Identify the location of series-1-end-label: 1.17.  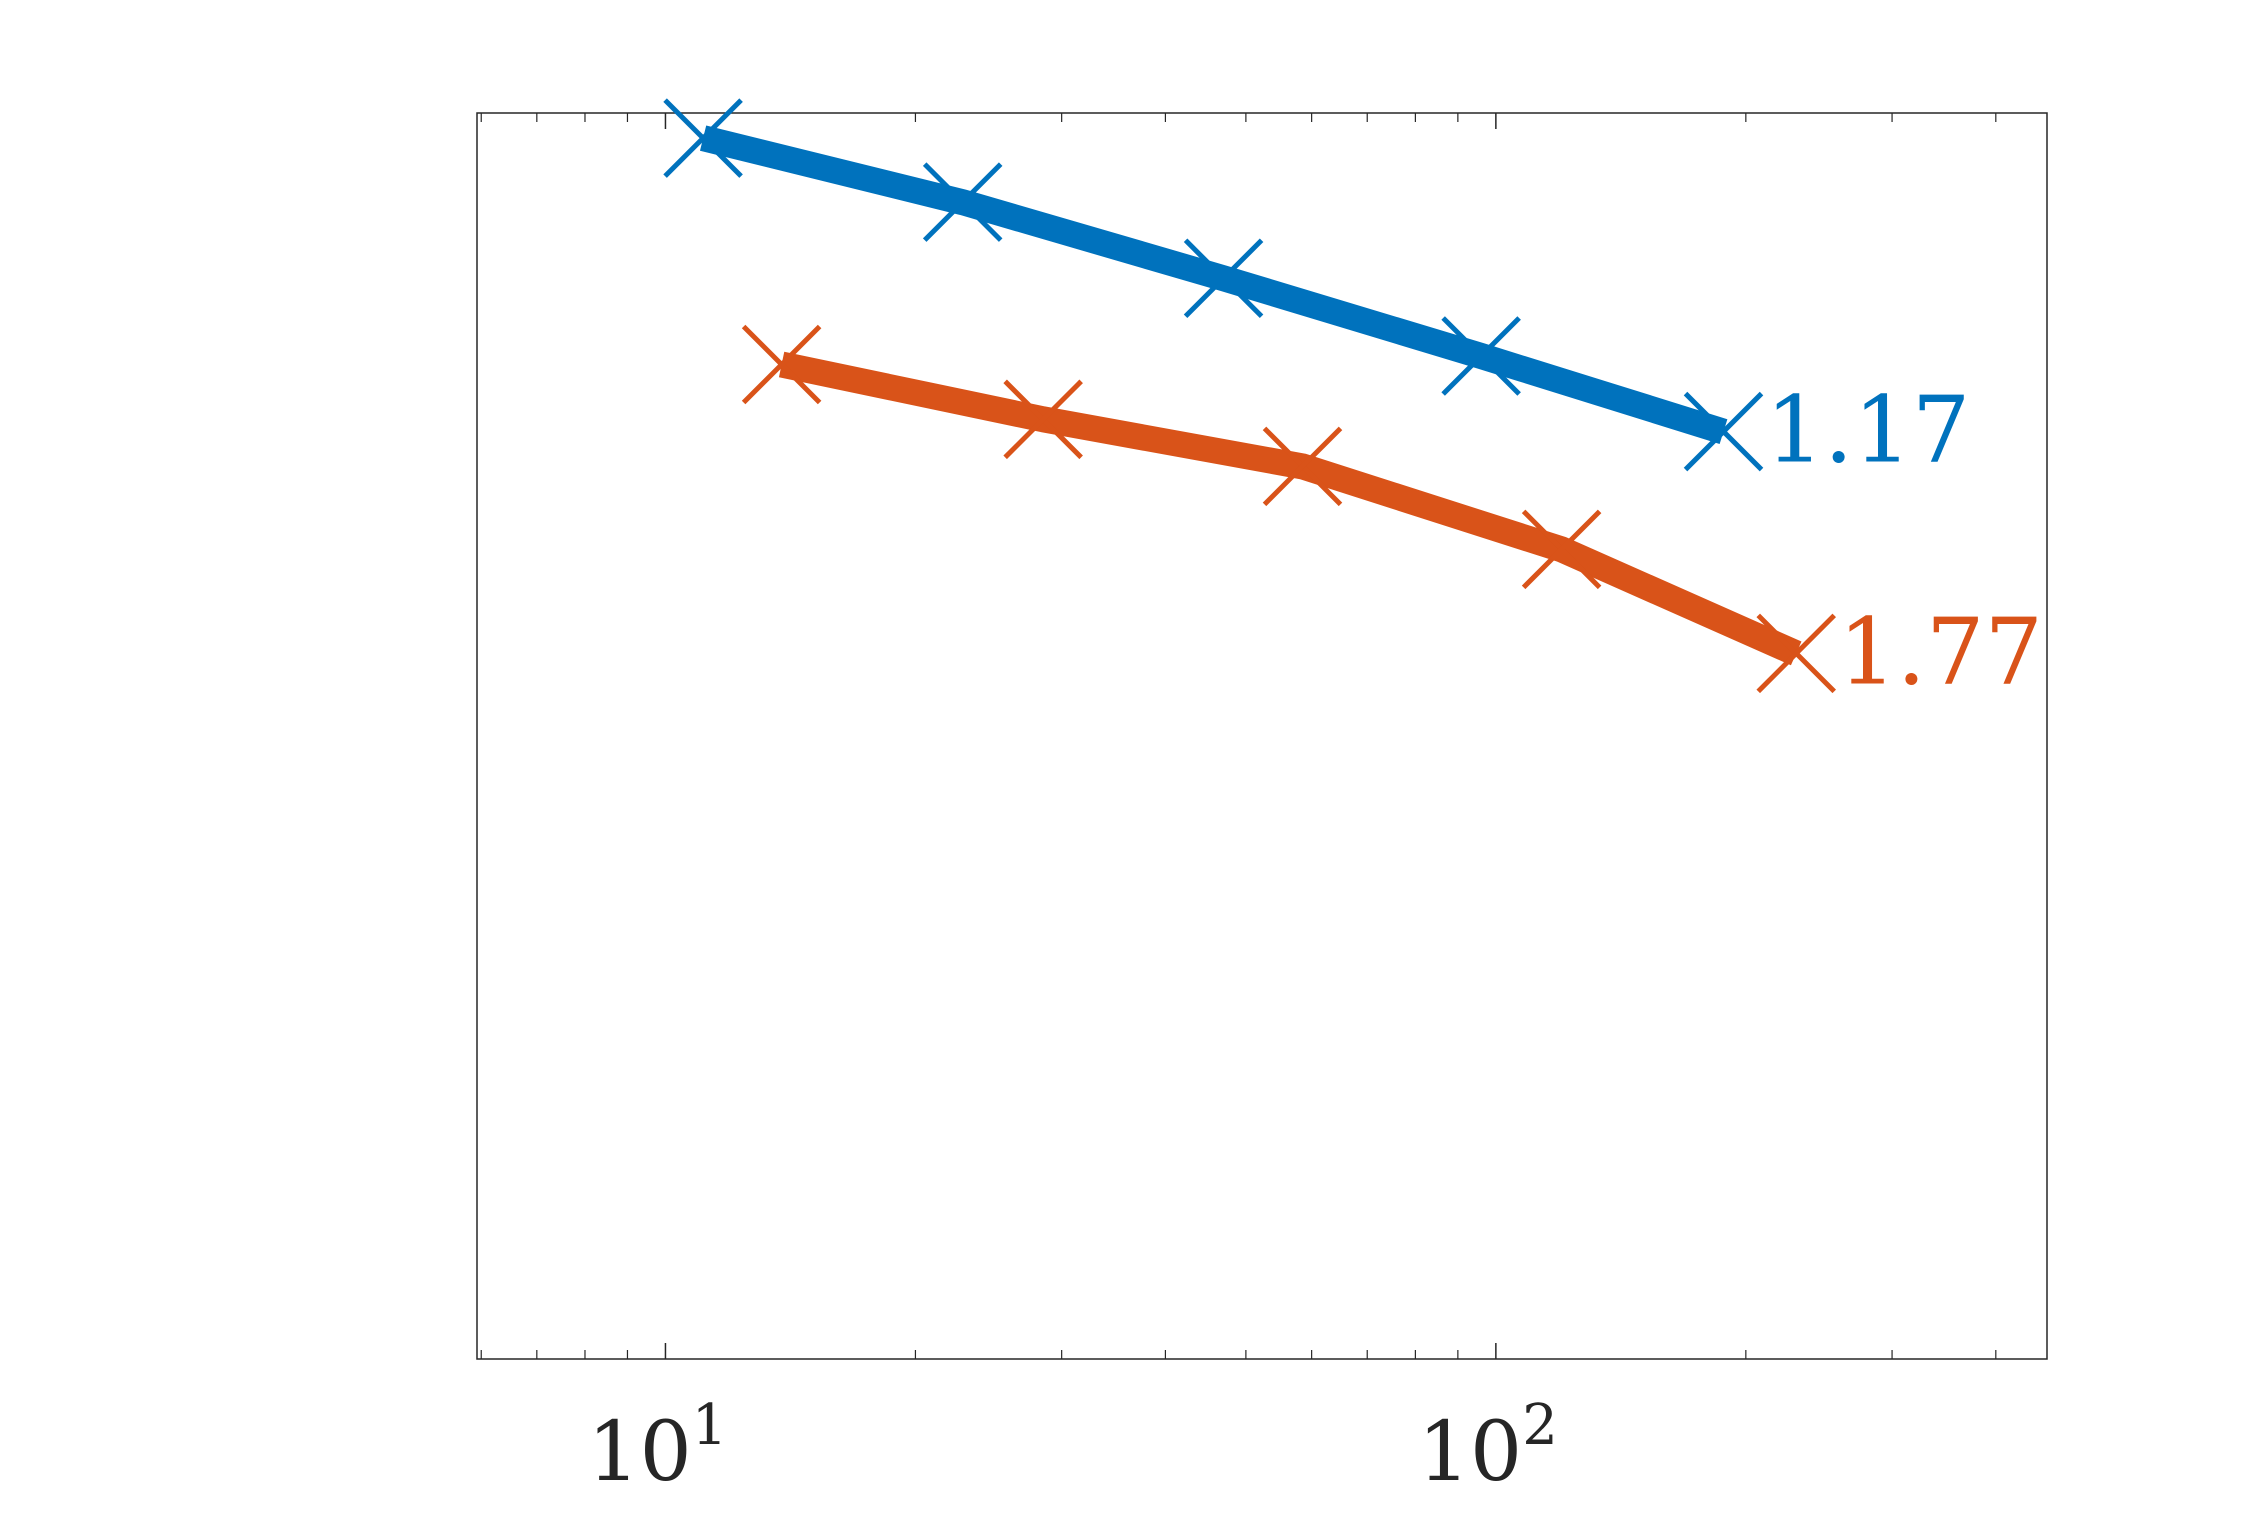
(1868, 430).